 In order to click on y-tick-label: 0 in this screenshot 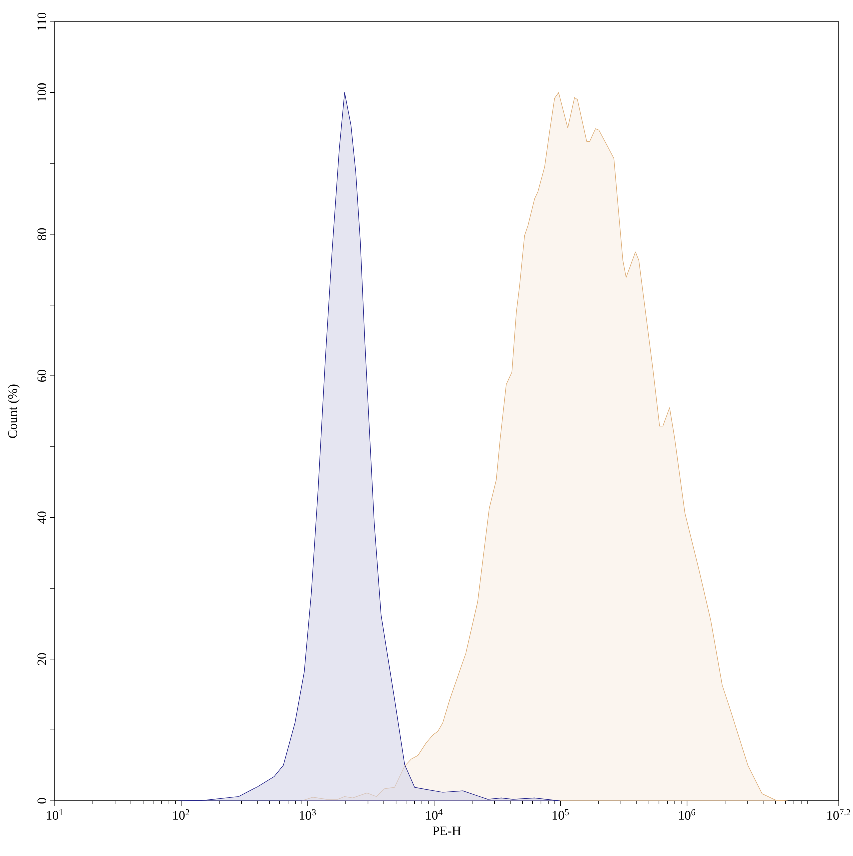, I will do `click(42, 801)`.